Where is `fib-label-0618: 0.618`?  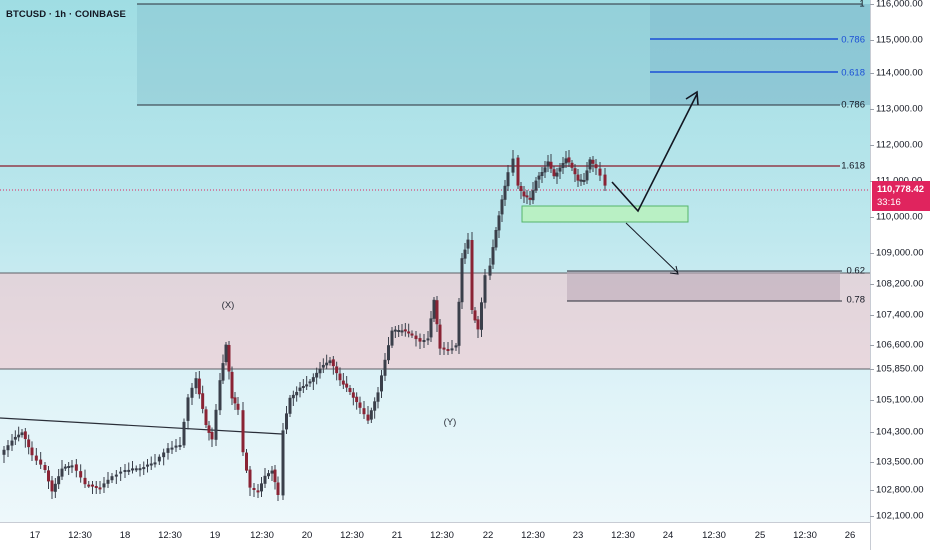
fib-label-0618: 0.618 is located at coordinates (853, 73).